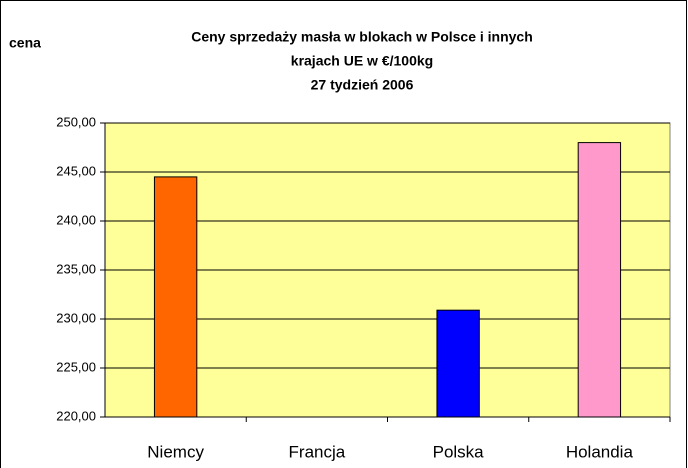  I want to click on y-tick-label: 250,00, so click(76, 121).